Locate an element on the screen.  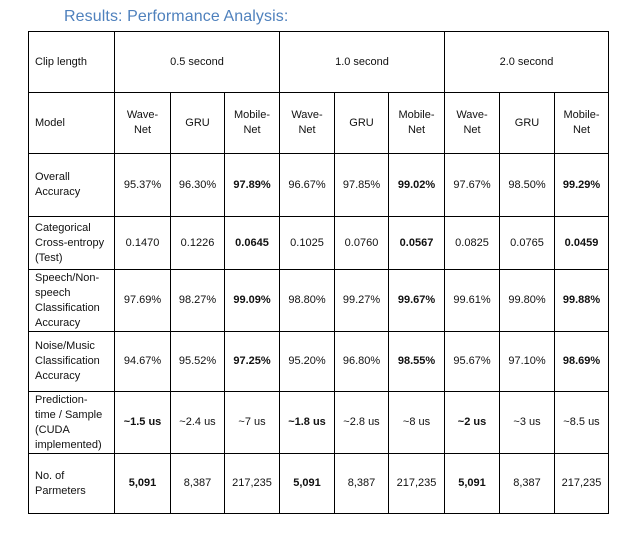
table-cell: ~8.5 us is located at coordinates (581, 422).